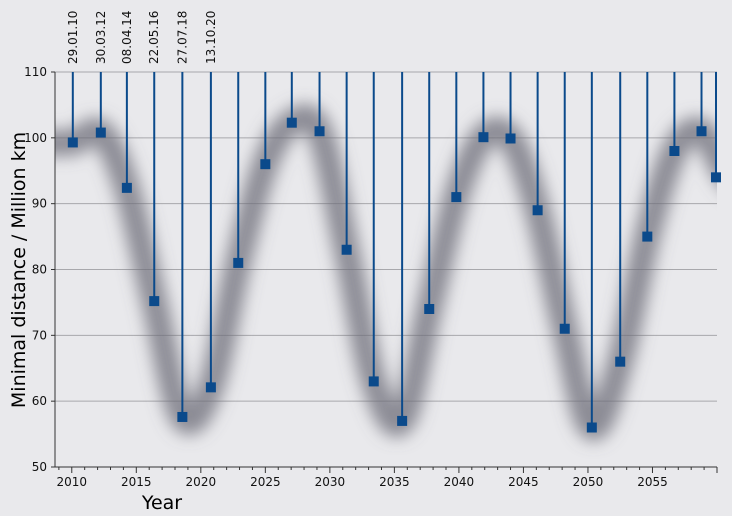 This screenshot has width=732, height=516. I want to click on date-label-0: 29.01.10, so click(73, 37).